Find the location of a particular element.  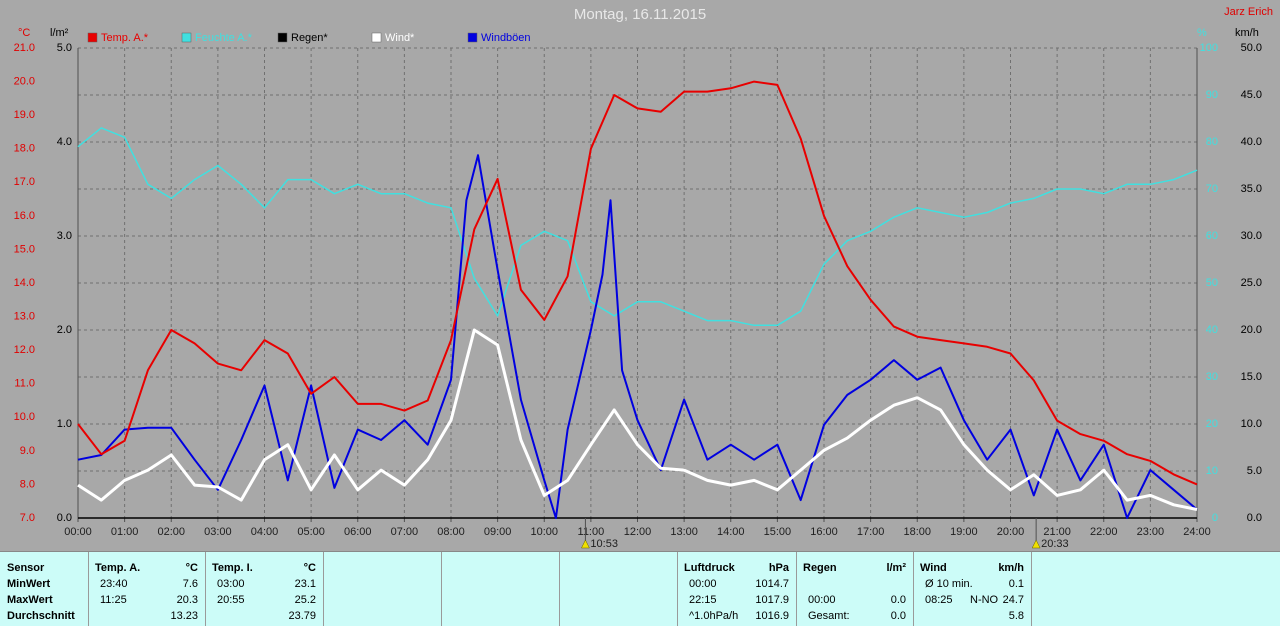

column-header: Wind is located at coordinates (933, 568).